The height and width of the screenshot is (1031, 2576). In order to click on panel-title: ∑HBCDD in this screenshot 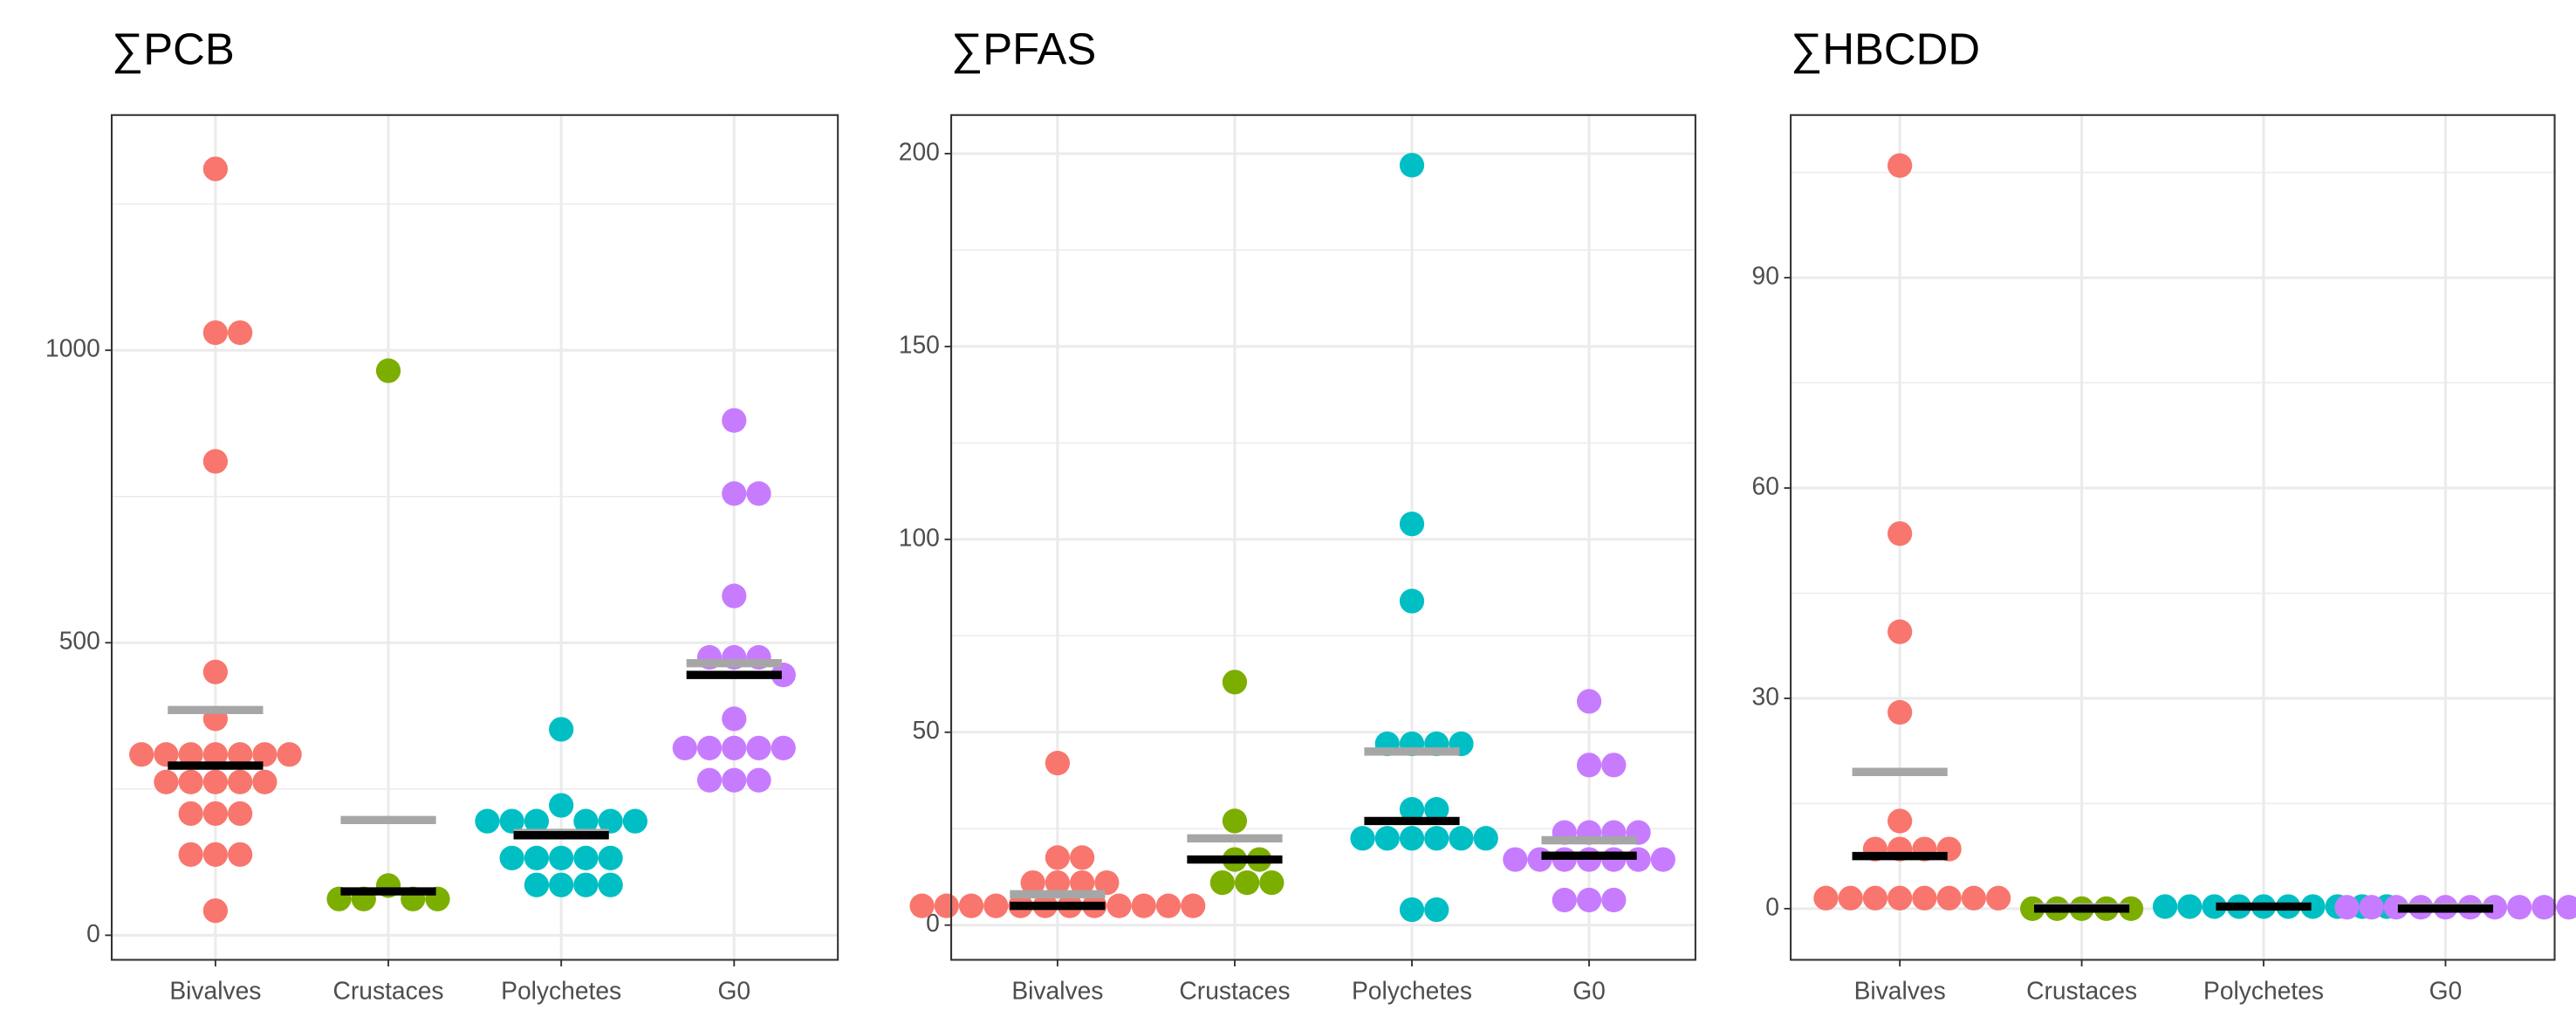, I will do `click(1886, 49)`.